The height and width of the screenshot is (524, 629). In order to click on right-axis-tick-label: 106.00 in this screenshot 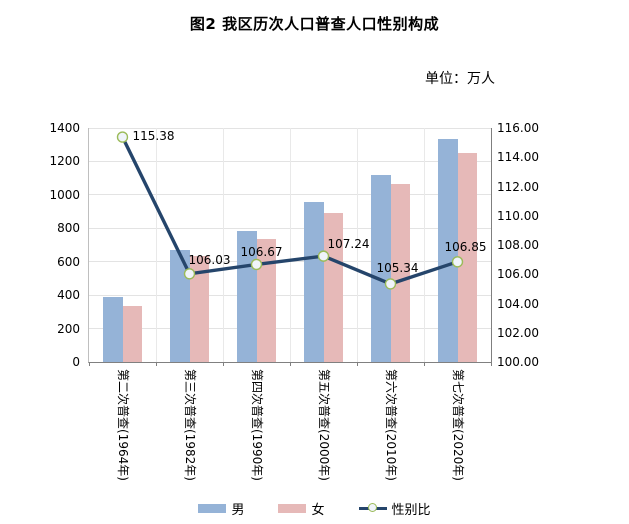, I will do `click(518, 274)`.